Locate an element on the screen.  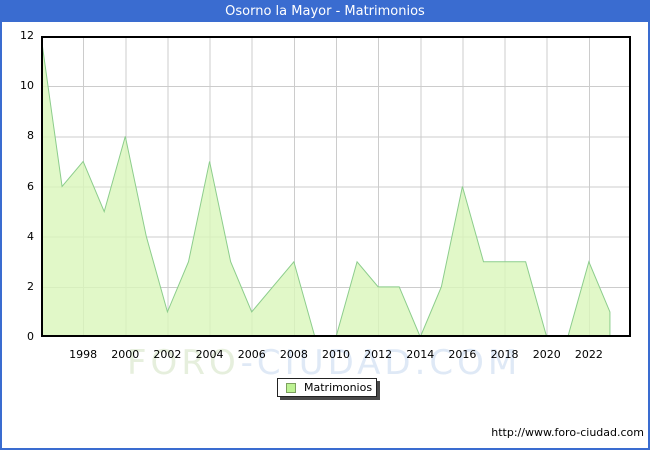
watermark-text: FORO-CIUDAD.COM is located at coordinates (324, 363).